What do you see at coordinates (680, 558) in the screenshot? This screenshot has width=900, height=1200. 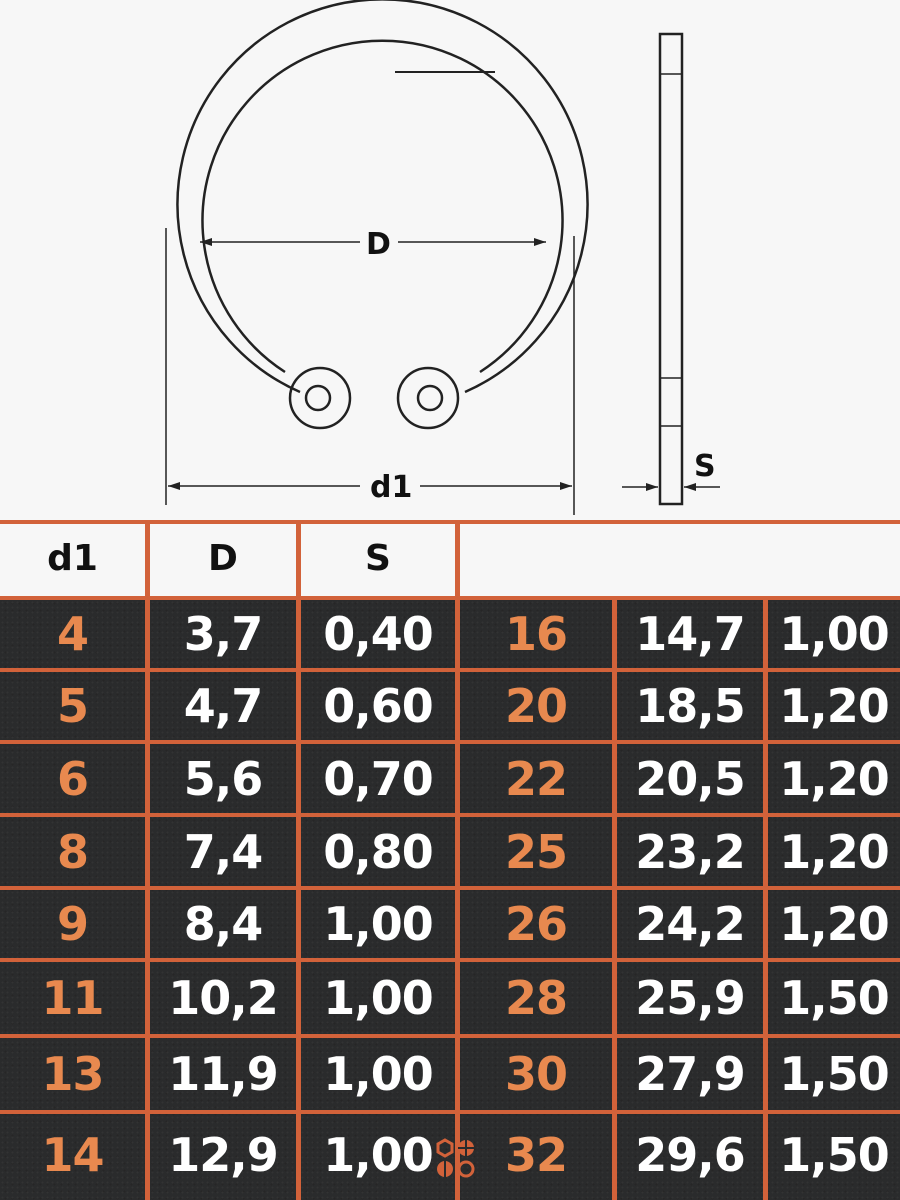 I see `header-empty` at bounding box center [680, 558].